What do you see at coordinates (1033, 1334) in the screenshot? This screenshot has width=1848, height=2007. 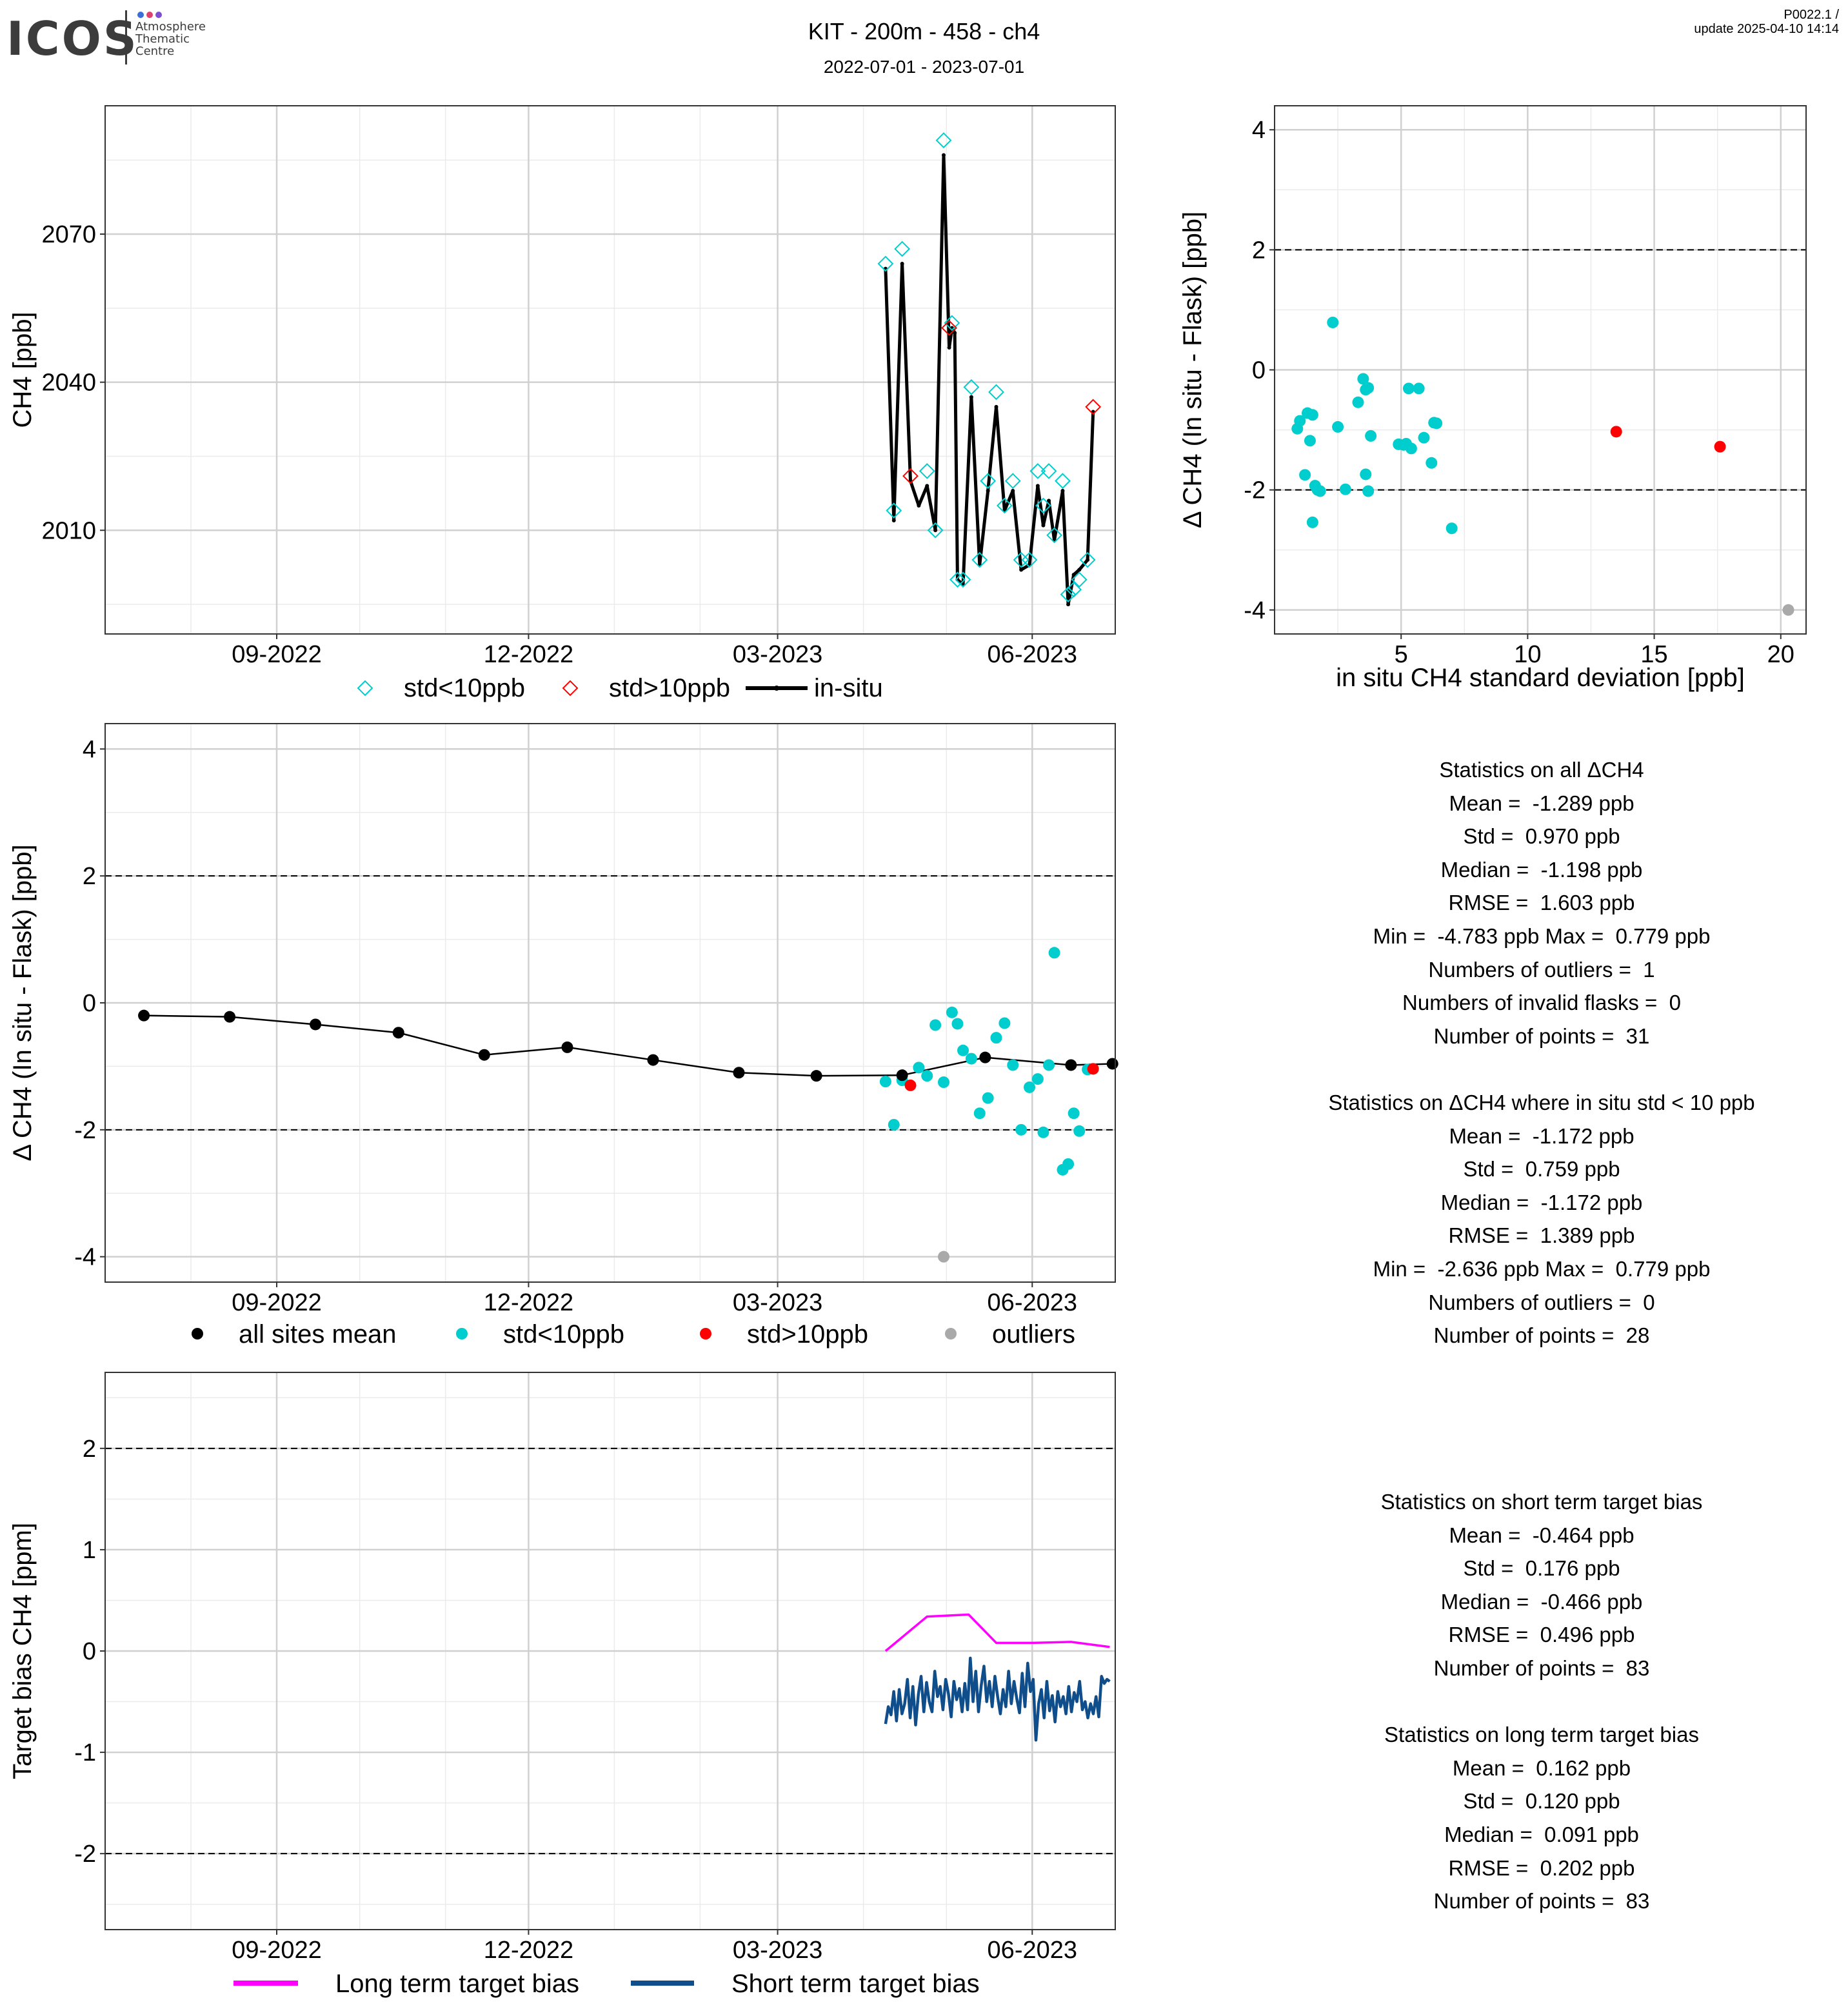 I see `legend-label: outliers` at bounding box center [1033, 1334].